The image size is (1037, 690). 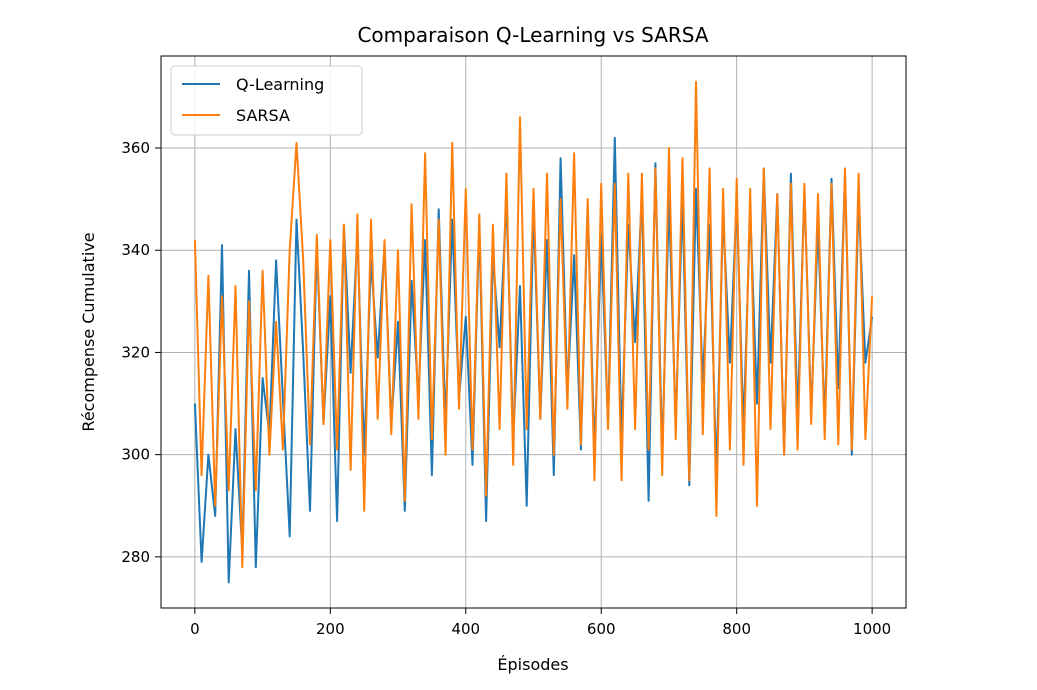 I want to click on y-axis-label: Récompense Cumulative, so click(x=88, y=331).